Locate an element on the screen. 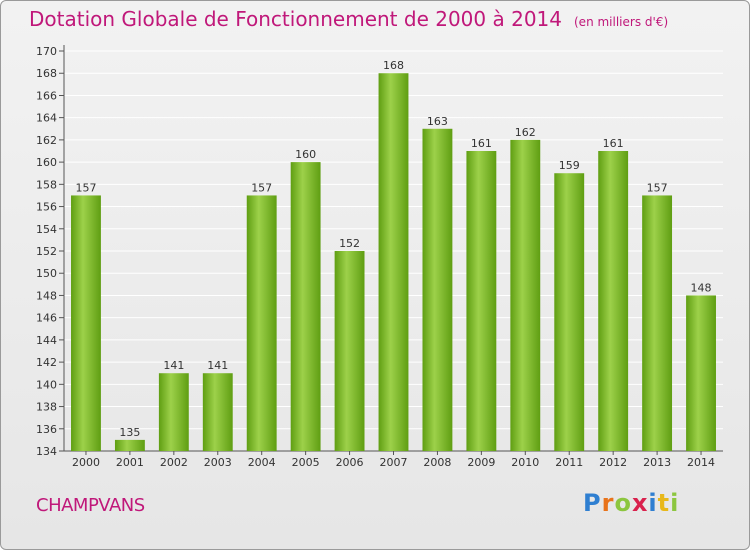 Image resolution: width=750 pixels, height=550 pixels. x-tick-label: 2011 is located at coordinates (569, 462).